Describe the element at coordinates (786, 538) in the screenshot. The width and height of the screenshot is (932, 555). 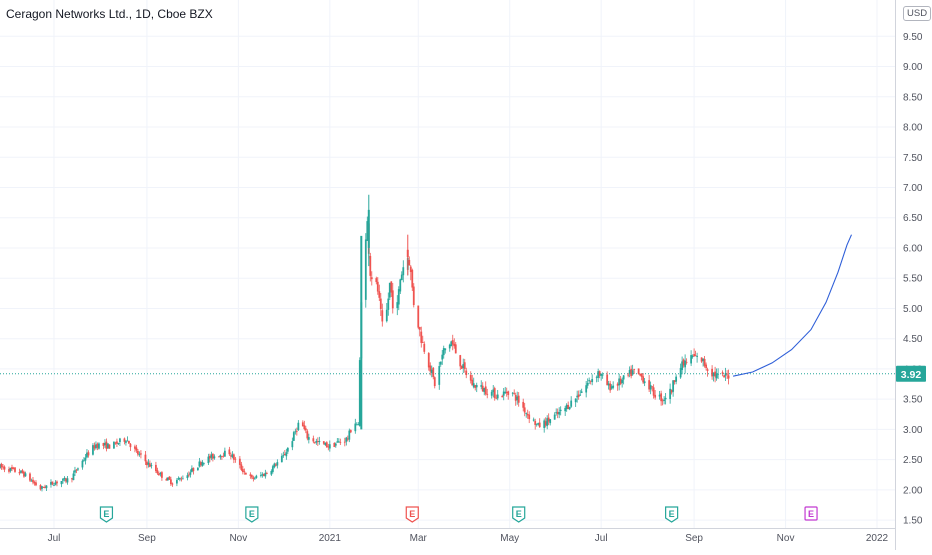
I see `x-tick-label: Nov` at that location.